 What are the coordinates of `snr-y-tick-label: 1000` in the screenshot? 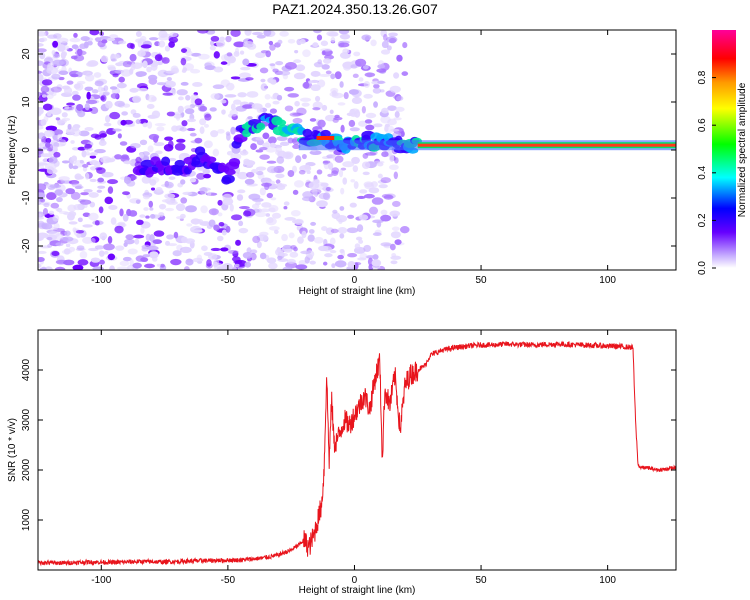 It's located at (26, 519).